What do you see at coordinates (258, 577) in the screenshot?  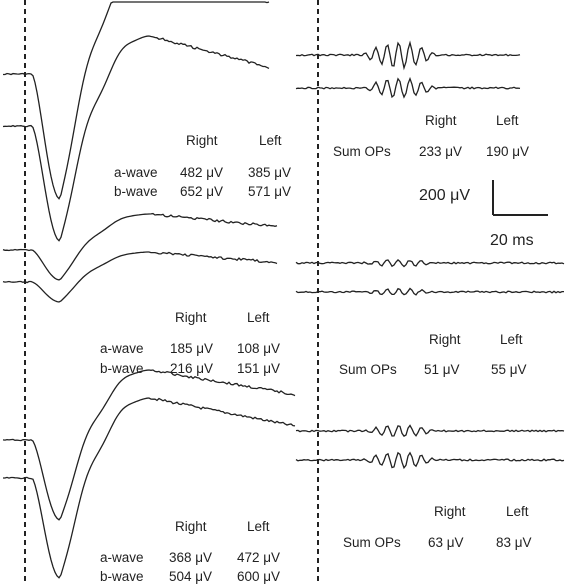 I see `panel3-b-wave-left: 600 μV` at bounding box center [258, 577].